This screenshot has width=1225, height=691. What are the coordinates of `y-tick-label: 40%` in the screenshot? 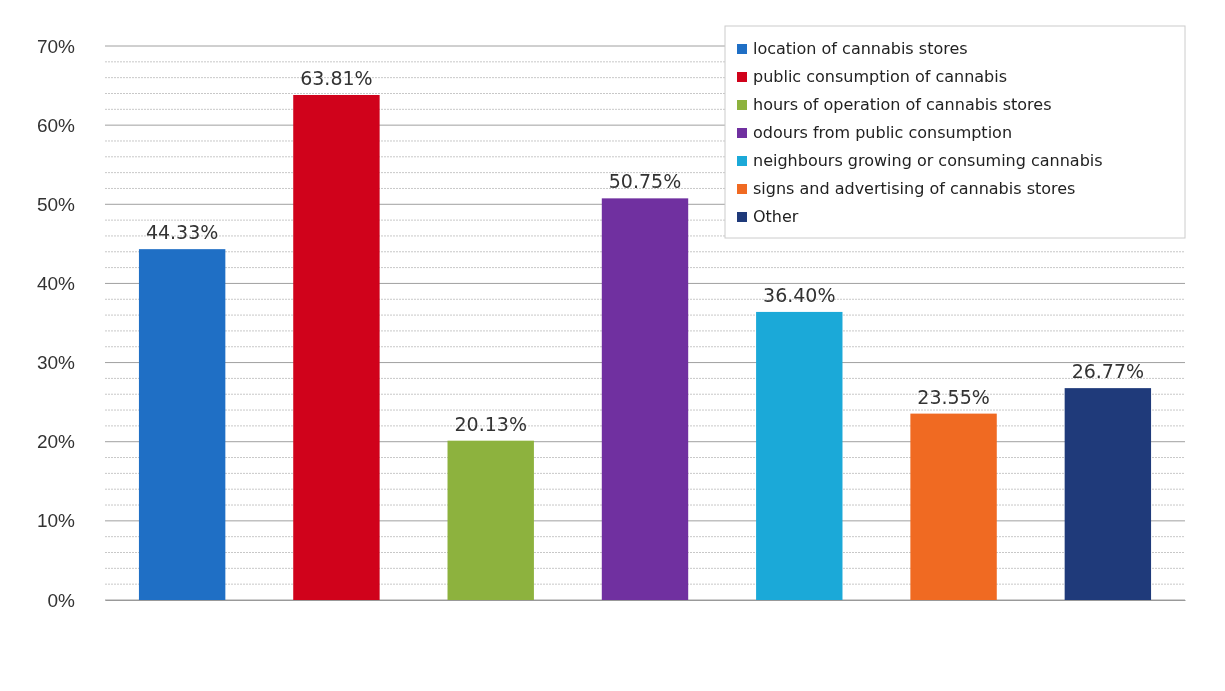 It's located at (56, 284).